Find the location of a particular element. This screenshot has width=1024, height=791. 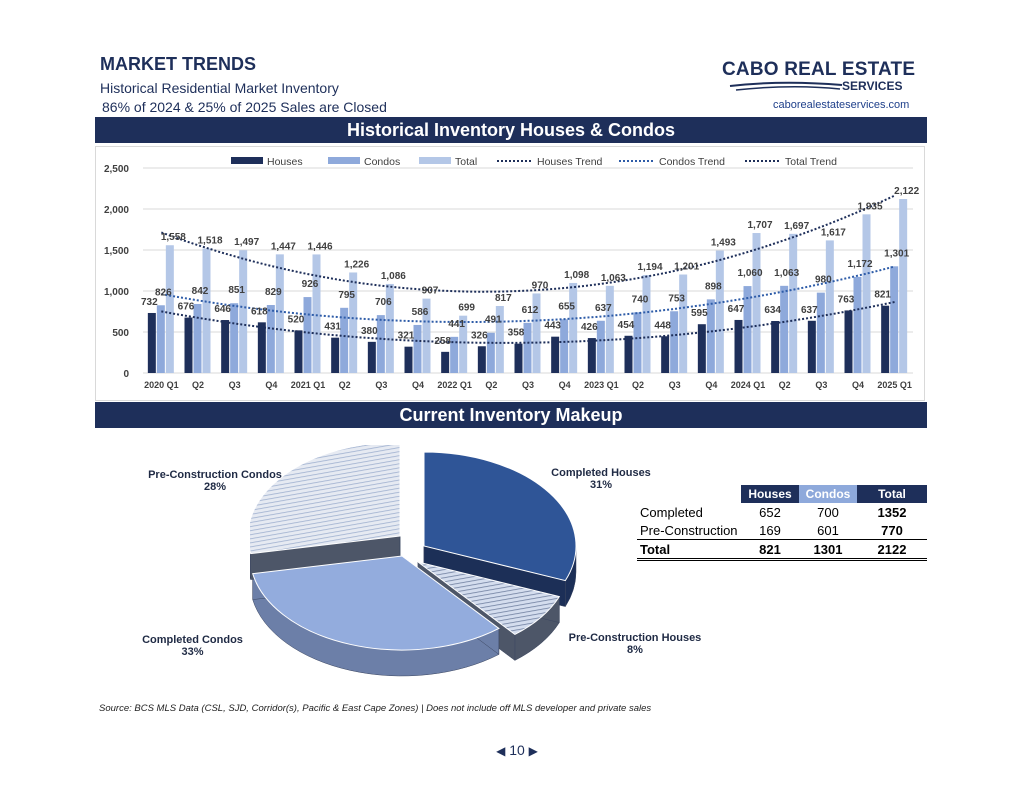

data-label-houses: 380 is located at coordinates (369, 331).